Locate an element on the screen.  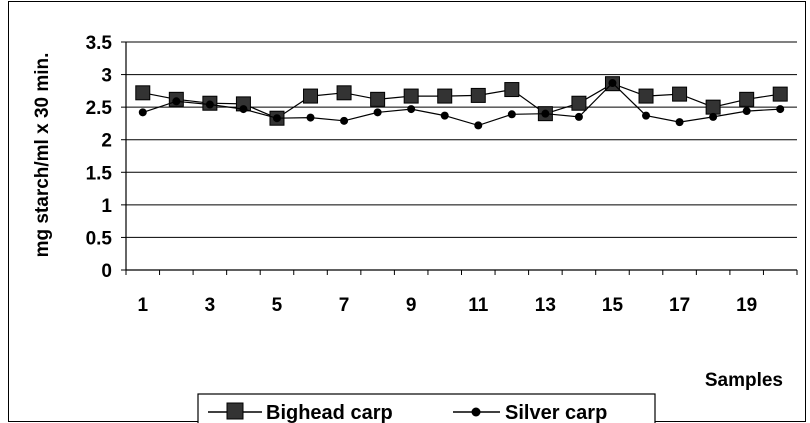
x-tick-label: 7 is located at coordinates (344, 305).